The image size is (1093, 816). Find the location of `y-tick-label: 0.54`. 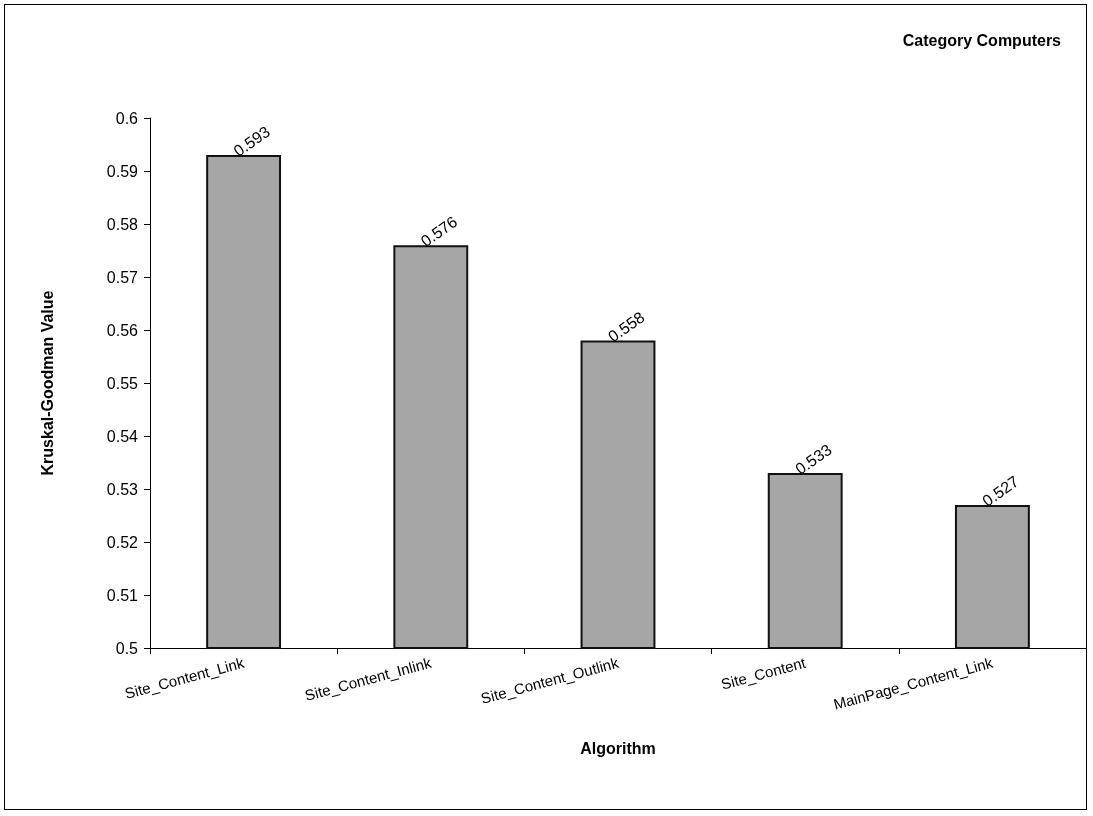

y-tick-label: 0.54 is located at coordinates (122, 436).